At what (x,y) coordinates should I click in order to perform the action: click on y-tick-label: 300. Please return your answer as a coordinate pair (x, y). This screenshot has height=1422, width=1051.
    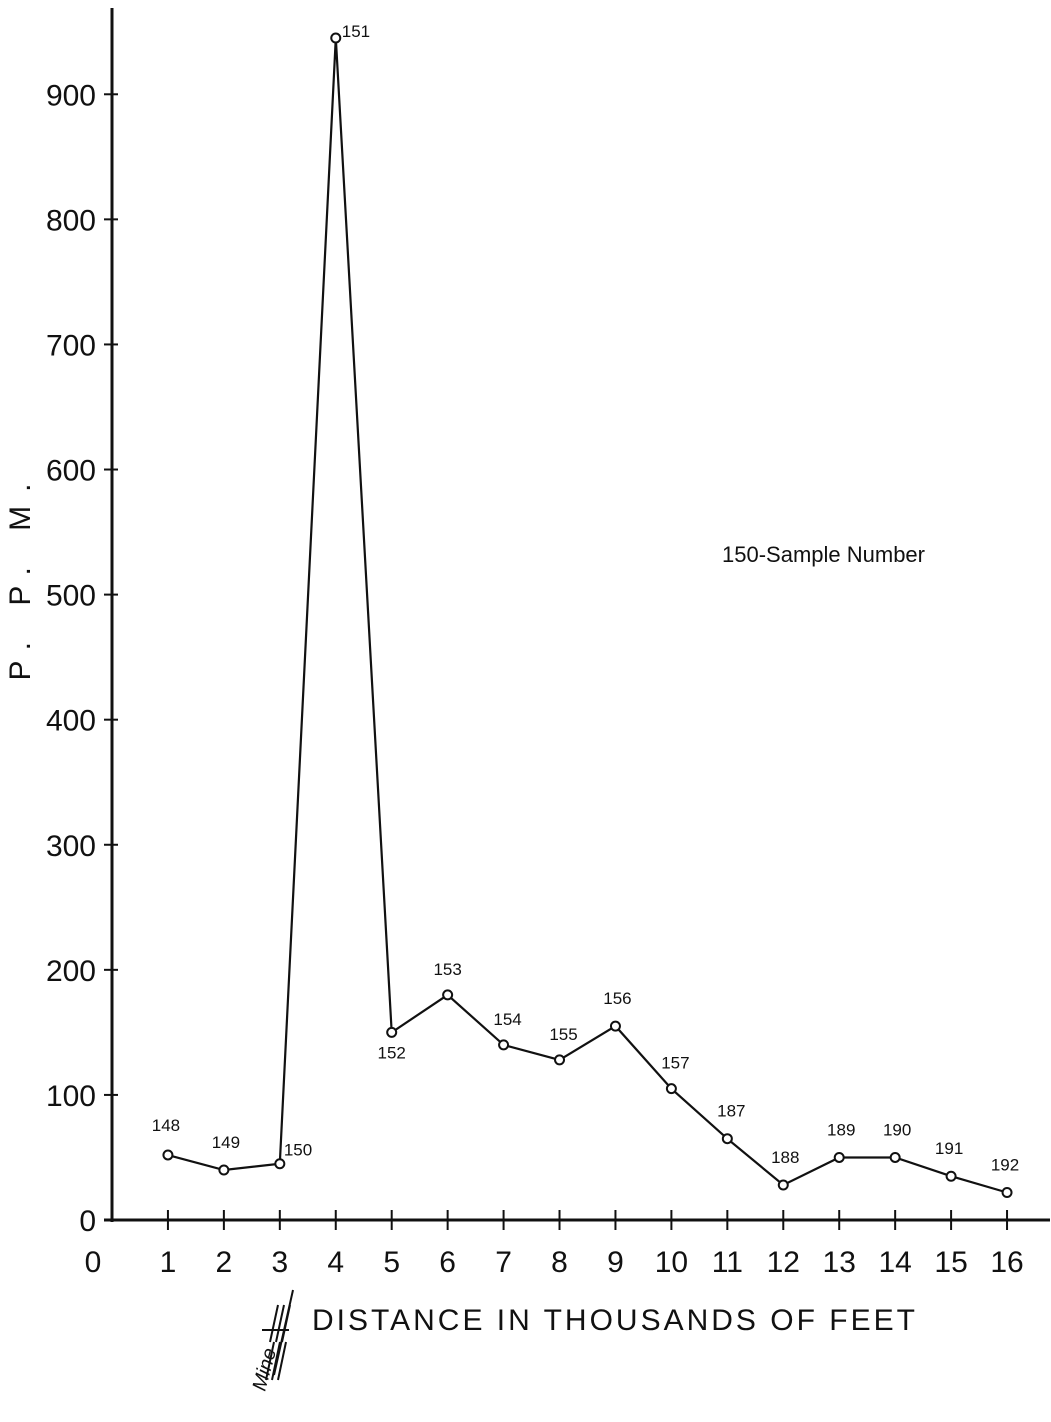
    Looking at the image, I should click on (71, 846).